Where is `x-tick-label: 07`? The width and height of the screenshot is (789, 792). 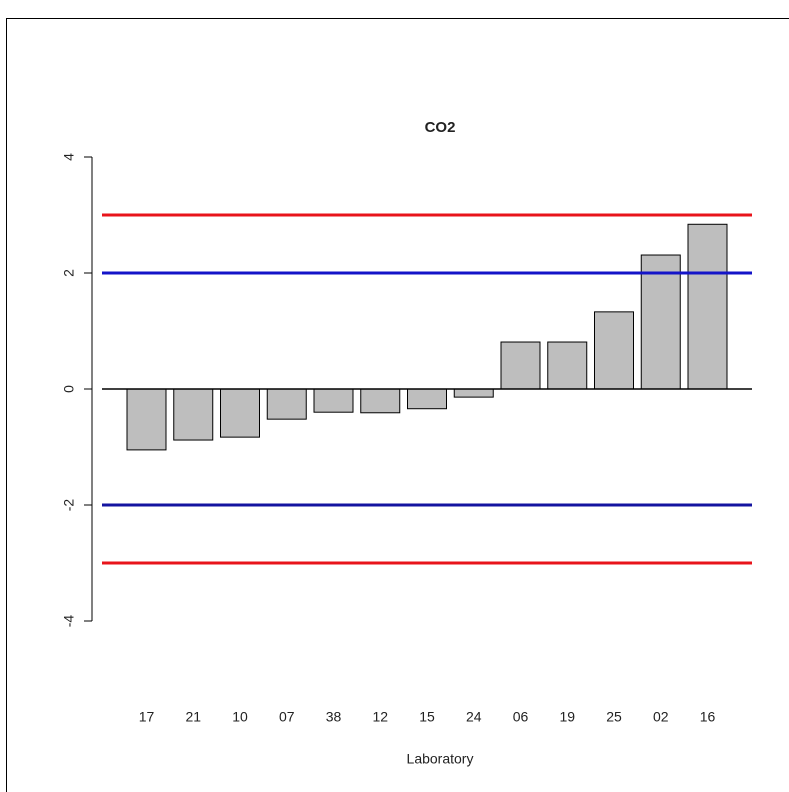 x-tick-label: 07 is located at coordinates (287, 717).